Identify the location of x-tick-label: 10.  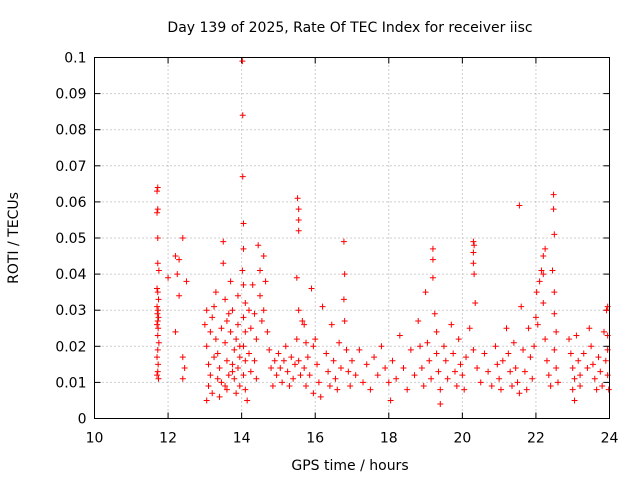
(95, 439).